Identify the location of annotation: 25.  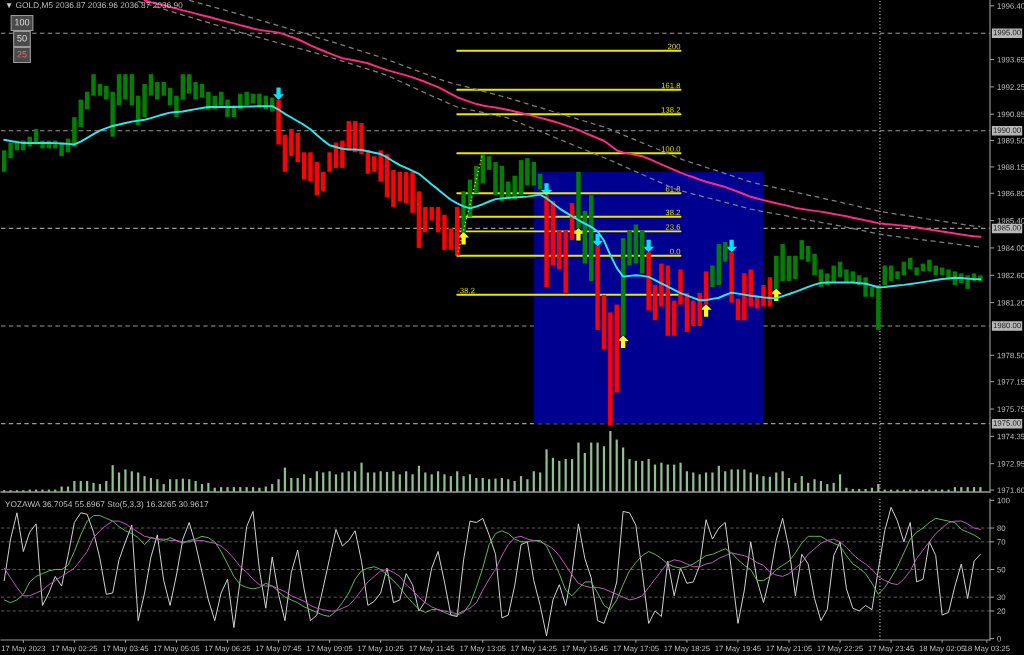
(22, 54).